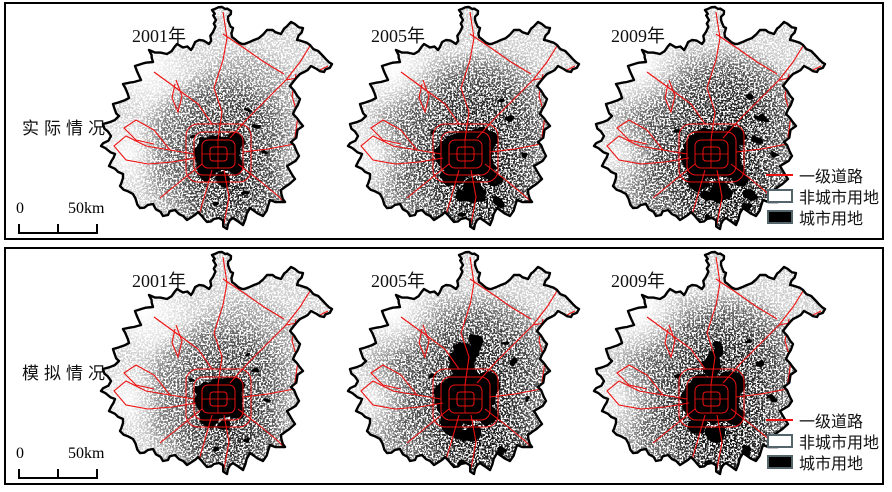 The image size is (892, 492). I want to click on map-actual-2005: 2005年, so click(465, 119).